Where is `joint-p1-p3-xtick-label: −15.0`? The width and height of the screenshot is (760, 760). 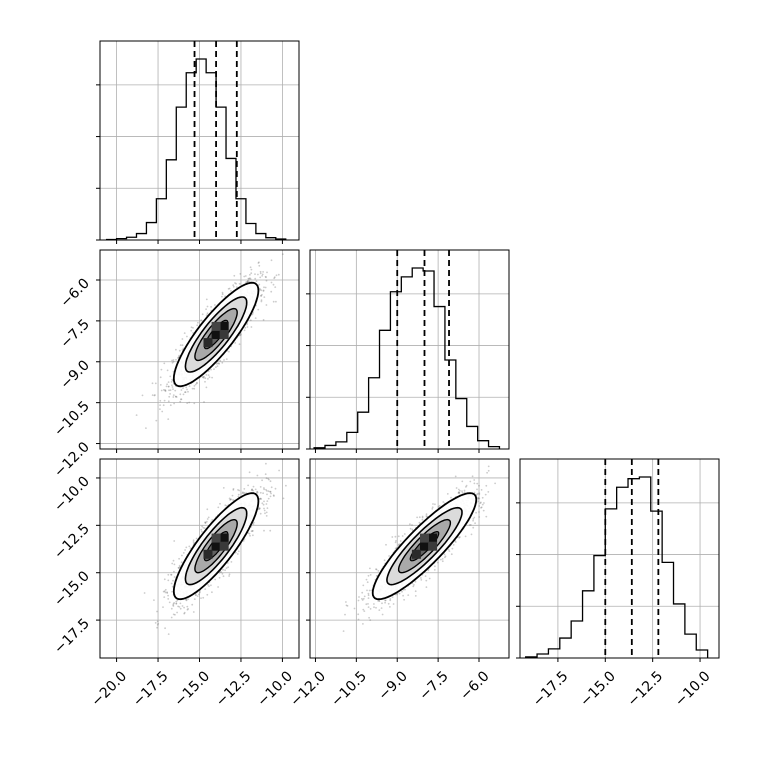
joint-p1-p3-xtick-label: −15.0 is located at coordinates (192, 689).